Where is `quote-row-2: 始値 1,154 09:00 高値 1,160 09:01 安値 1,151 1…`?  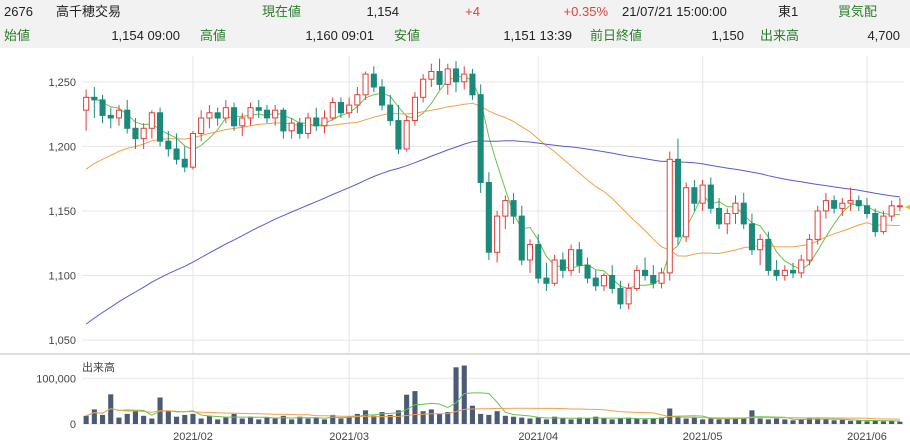 quote-row-2: 始値 1,154 09:00 高値 1,160 09:01 安値 1,151 1… is located at coordinates (455, 36).